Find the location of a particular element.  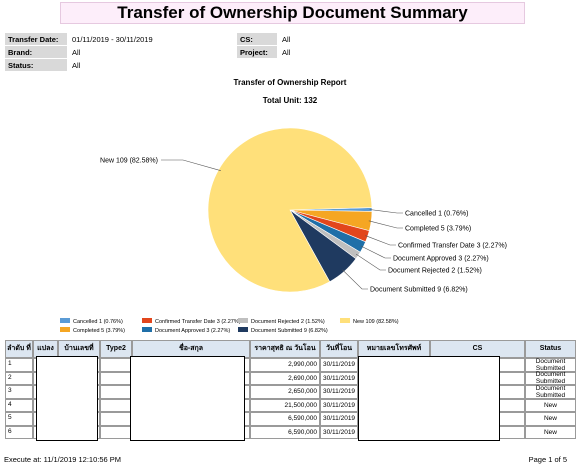

filter-label: Project: is located at coordinates (257, 52).